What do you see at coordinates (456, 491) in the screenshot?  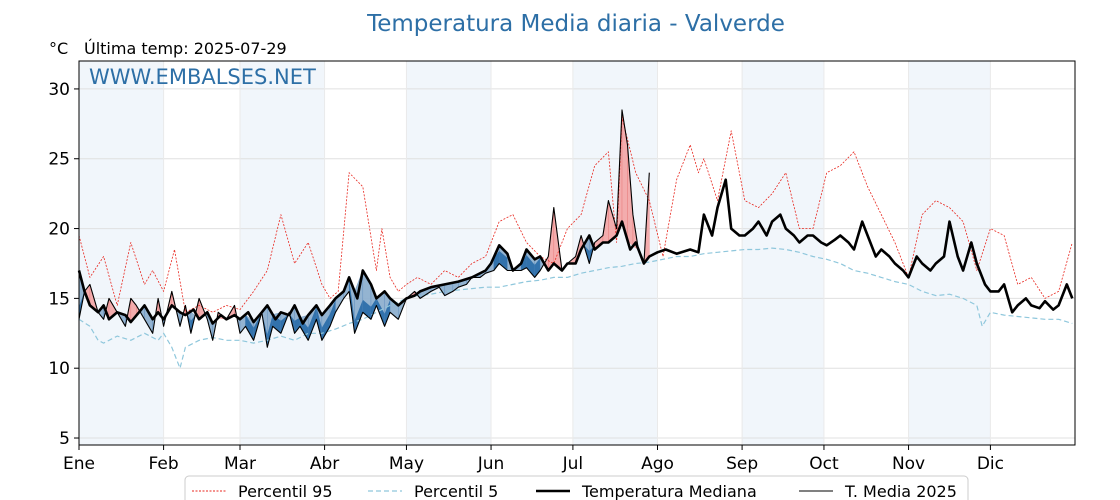 I see `legend-label-percentil-5: Percentil 5` at bounding box center [456, 491].